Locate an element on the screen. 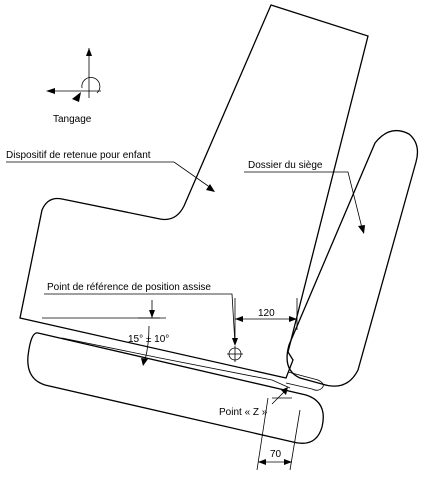  angle-arc is located at coordinates (147, 343).